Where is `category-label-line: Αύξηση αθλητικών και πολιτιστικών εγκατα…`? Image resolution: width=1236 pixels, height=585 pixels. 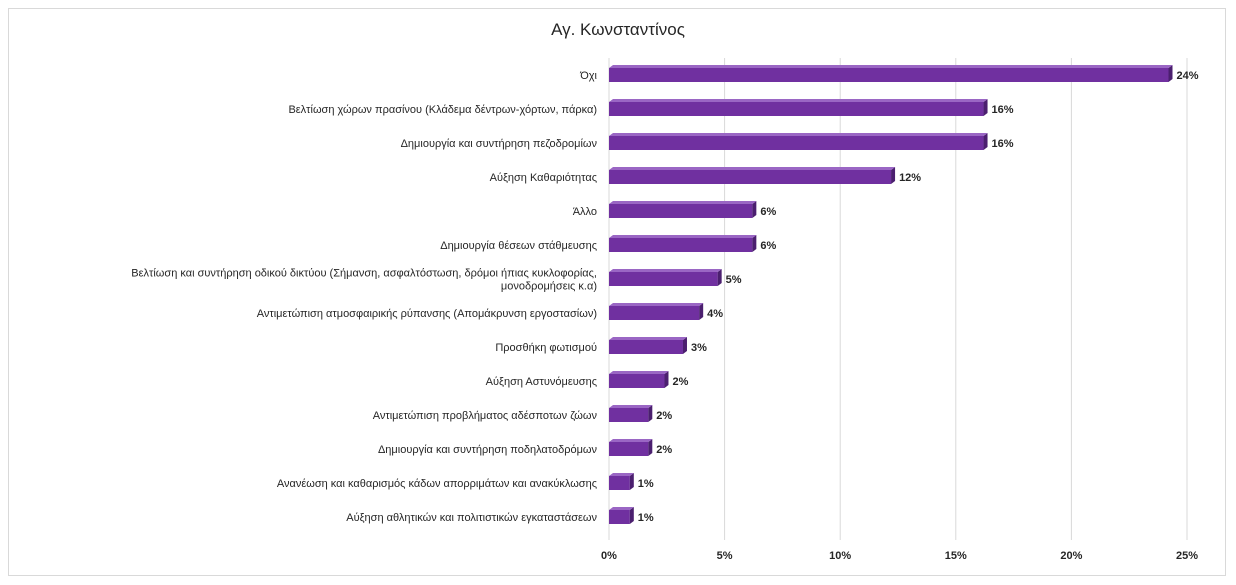
category-label-line: Αύξηση αθλητικών και πολιτιστικών εγκατα… is located at coordinates (471, 518).